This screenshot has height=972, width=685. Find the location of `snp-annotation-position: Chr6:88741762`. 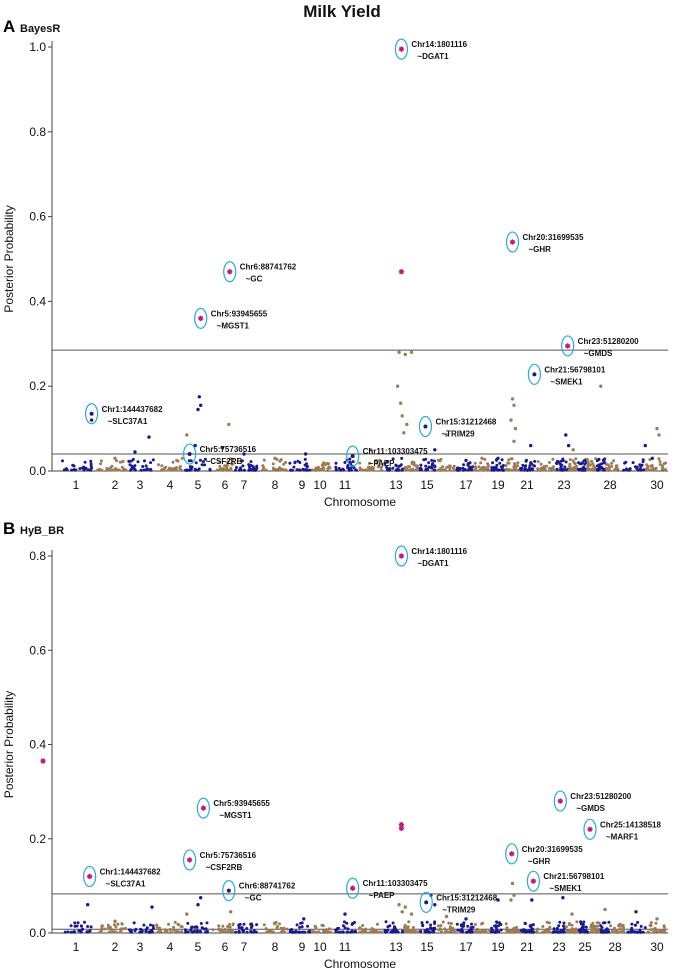

snp-annotation-position: Chr6:88741762 is located at coordinates (267, 886).